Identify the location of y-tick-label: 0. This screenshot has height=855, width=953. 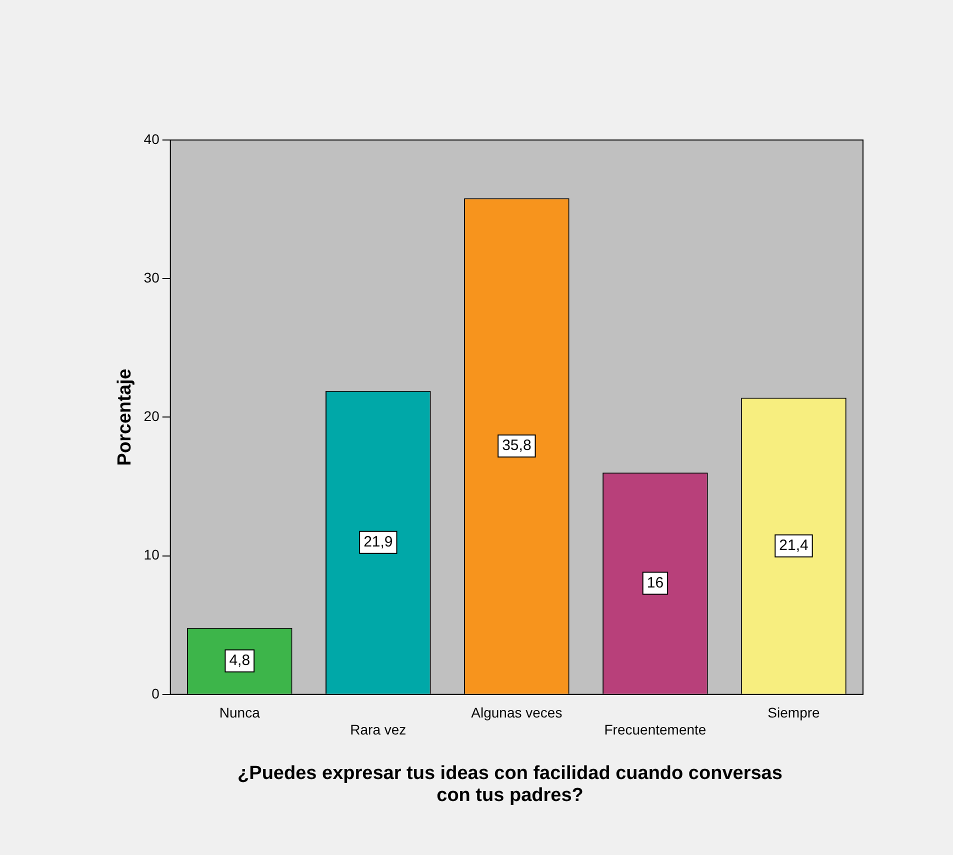
(156, 693).